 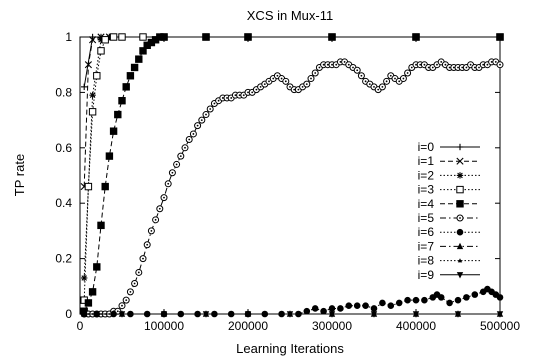 I want to click on legend-marker-stroke, so click(x=460, y=161).